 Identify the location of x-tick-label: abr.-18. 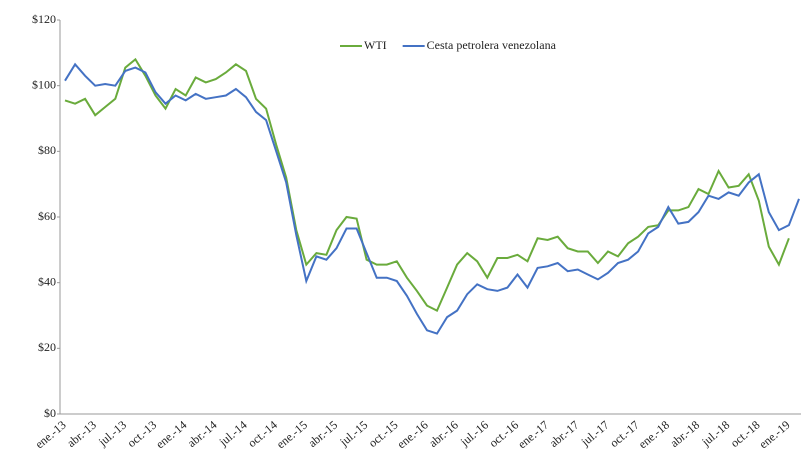
(684, 434).